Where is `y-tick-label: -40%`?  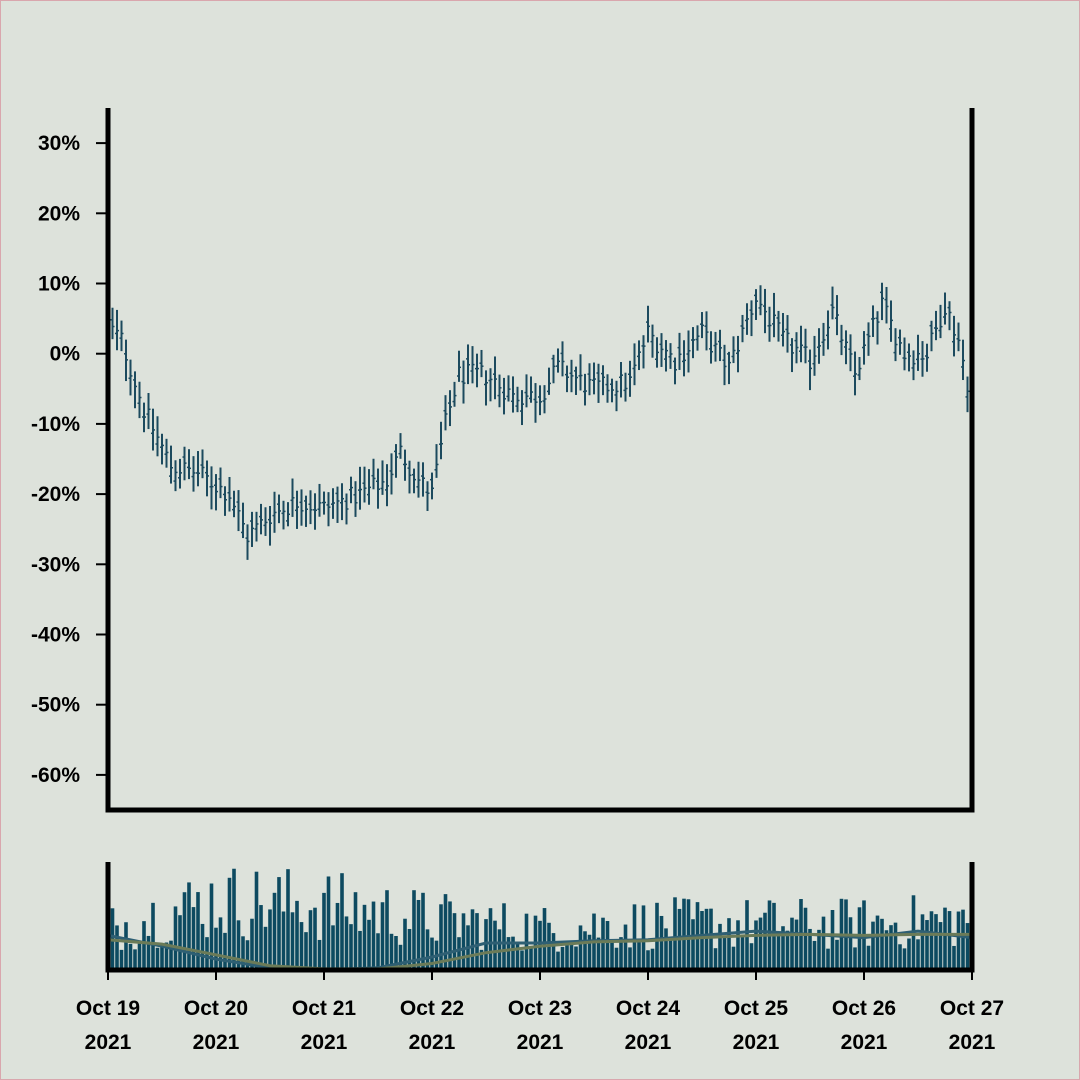 y-tick-label: -40% is located at coordinates (55, 635).